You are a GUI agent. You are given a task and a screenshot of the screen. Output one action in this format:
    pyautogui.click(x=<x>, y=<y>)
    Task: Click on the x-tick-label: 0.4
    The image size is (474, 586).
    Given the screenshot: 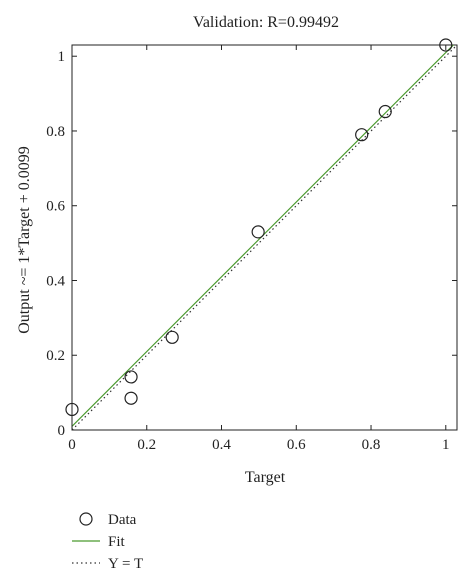 What is the action you would take?
    pyautogui.click(x=221, y=445)
    